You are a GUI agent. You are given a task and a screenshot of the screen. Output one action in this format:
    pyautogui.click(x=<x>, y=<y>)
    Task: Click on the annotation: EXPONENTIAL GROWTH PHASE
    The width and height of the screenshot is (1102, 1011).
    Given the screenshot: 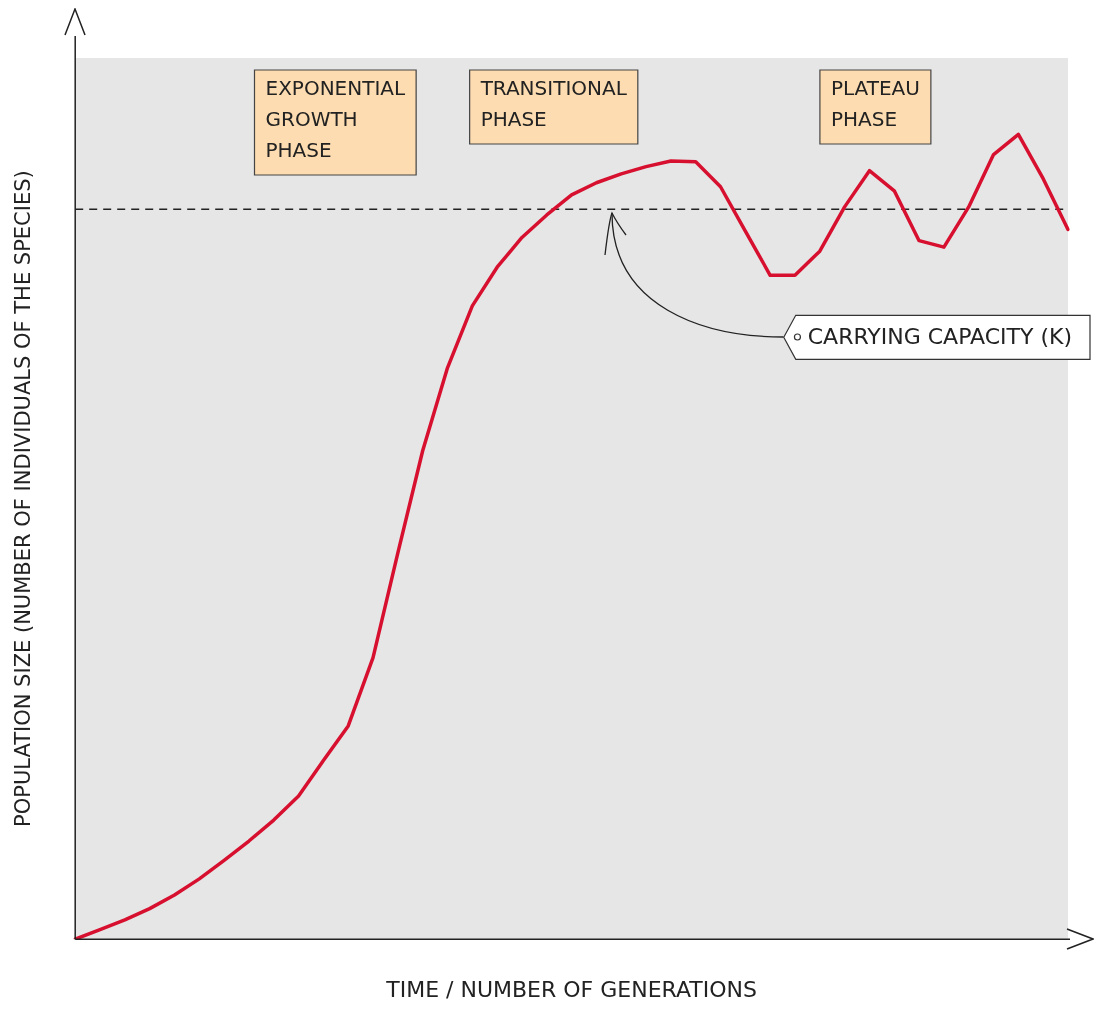 What is the action you would take?
    pyautogui.click(x=335, y=119)
    